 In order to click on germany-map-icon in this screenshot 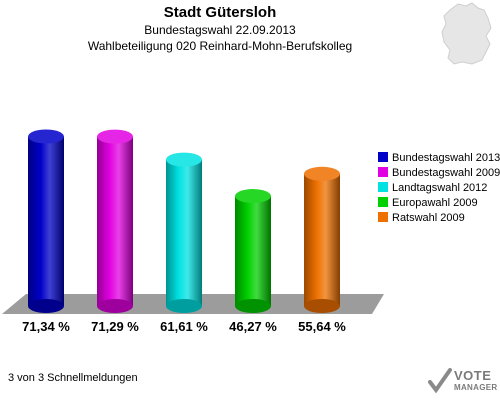, I will do `click(466, 33)`.